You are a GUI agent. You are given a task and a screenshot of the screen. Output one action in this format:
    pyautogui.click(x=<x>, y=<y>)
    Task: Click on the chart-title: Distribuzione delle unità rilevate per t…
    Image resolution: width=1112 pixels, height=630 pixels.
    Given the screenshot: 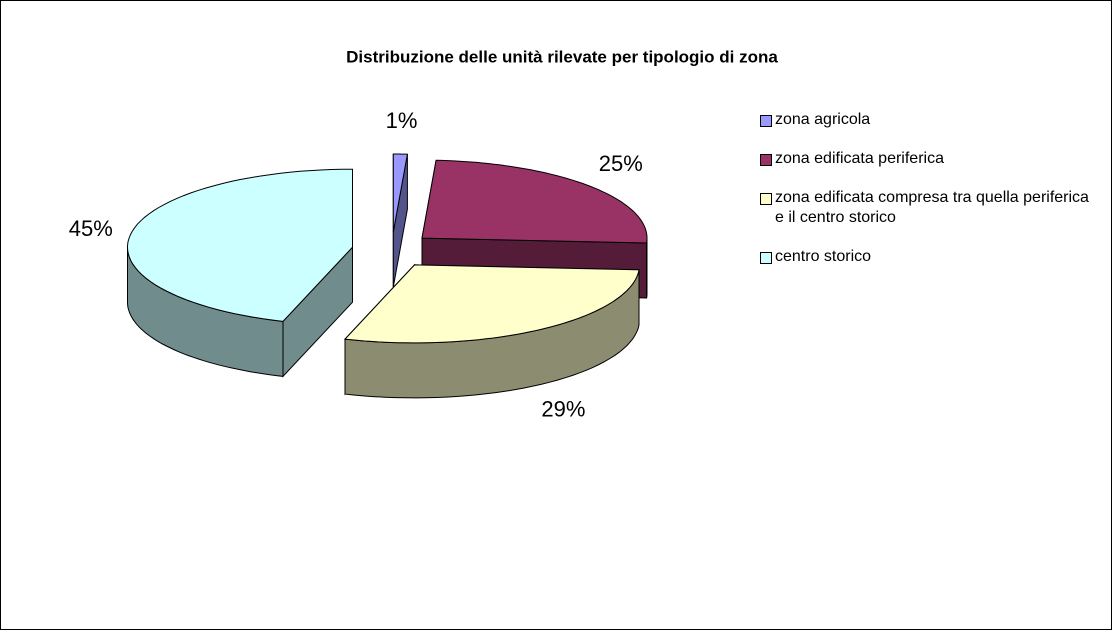 What is the action you would take?
    pyautogui.click(x=562, y=56)
    